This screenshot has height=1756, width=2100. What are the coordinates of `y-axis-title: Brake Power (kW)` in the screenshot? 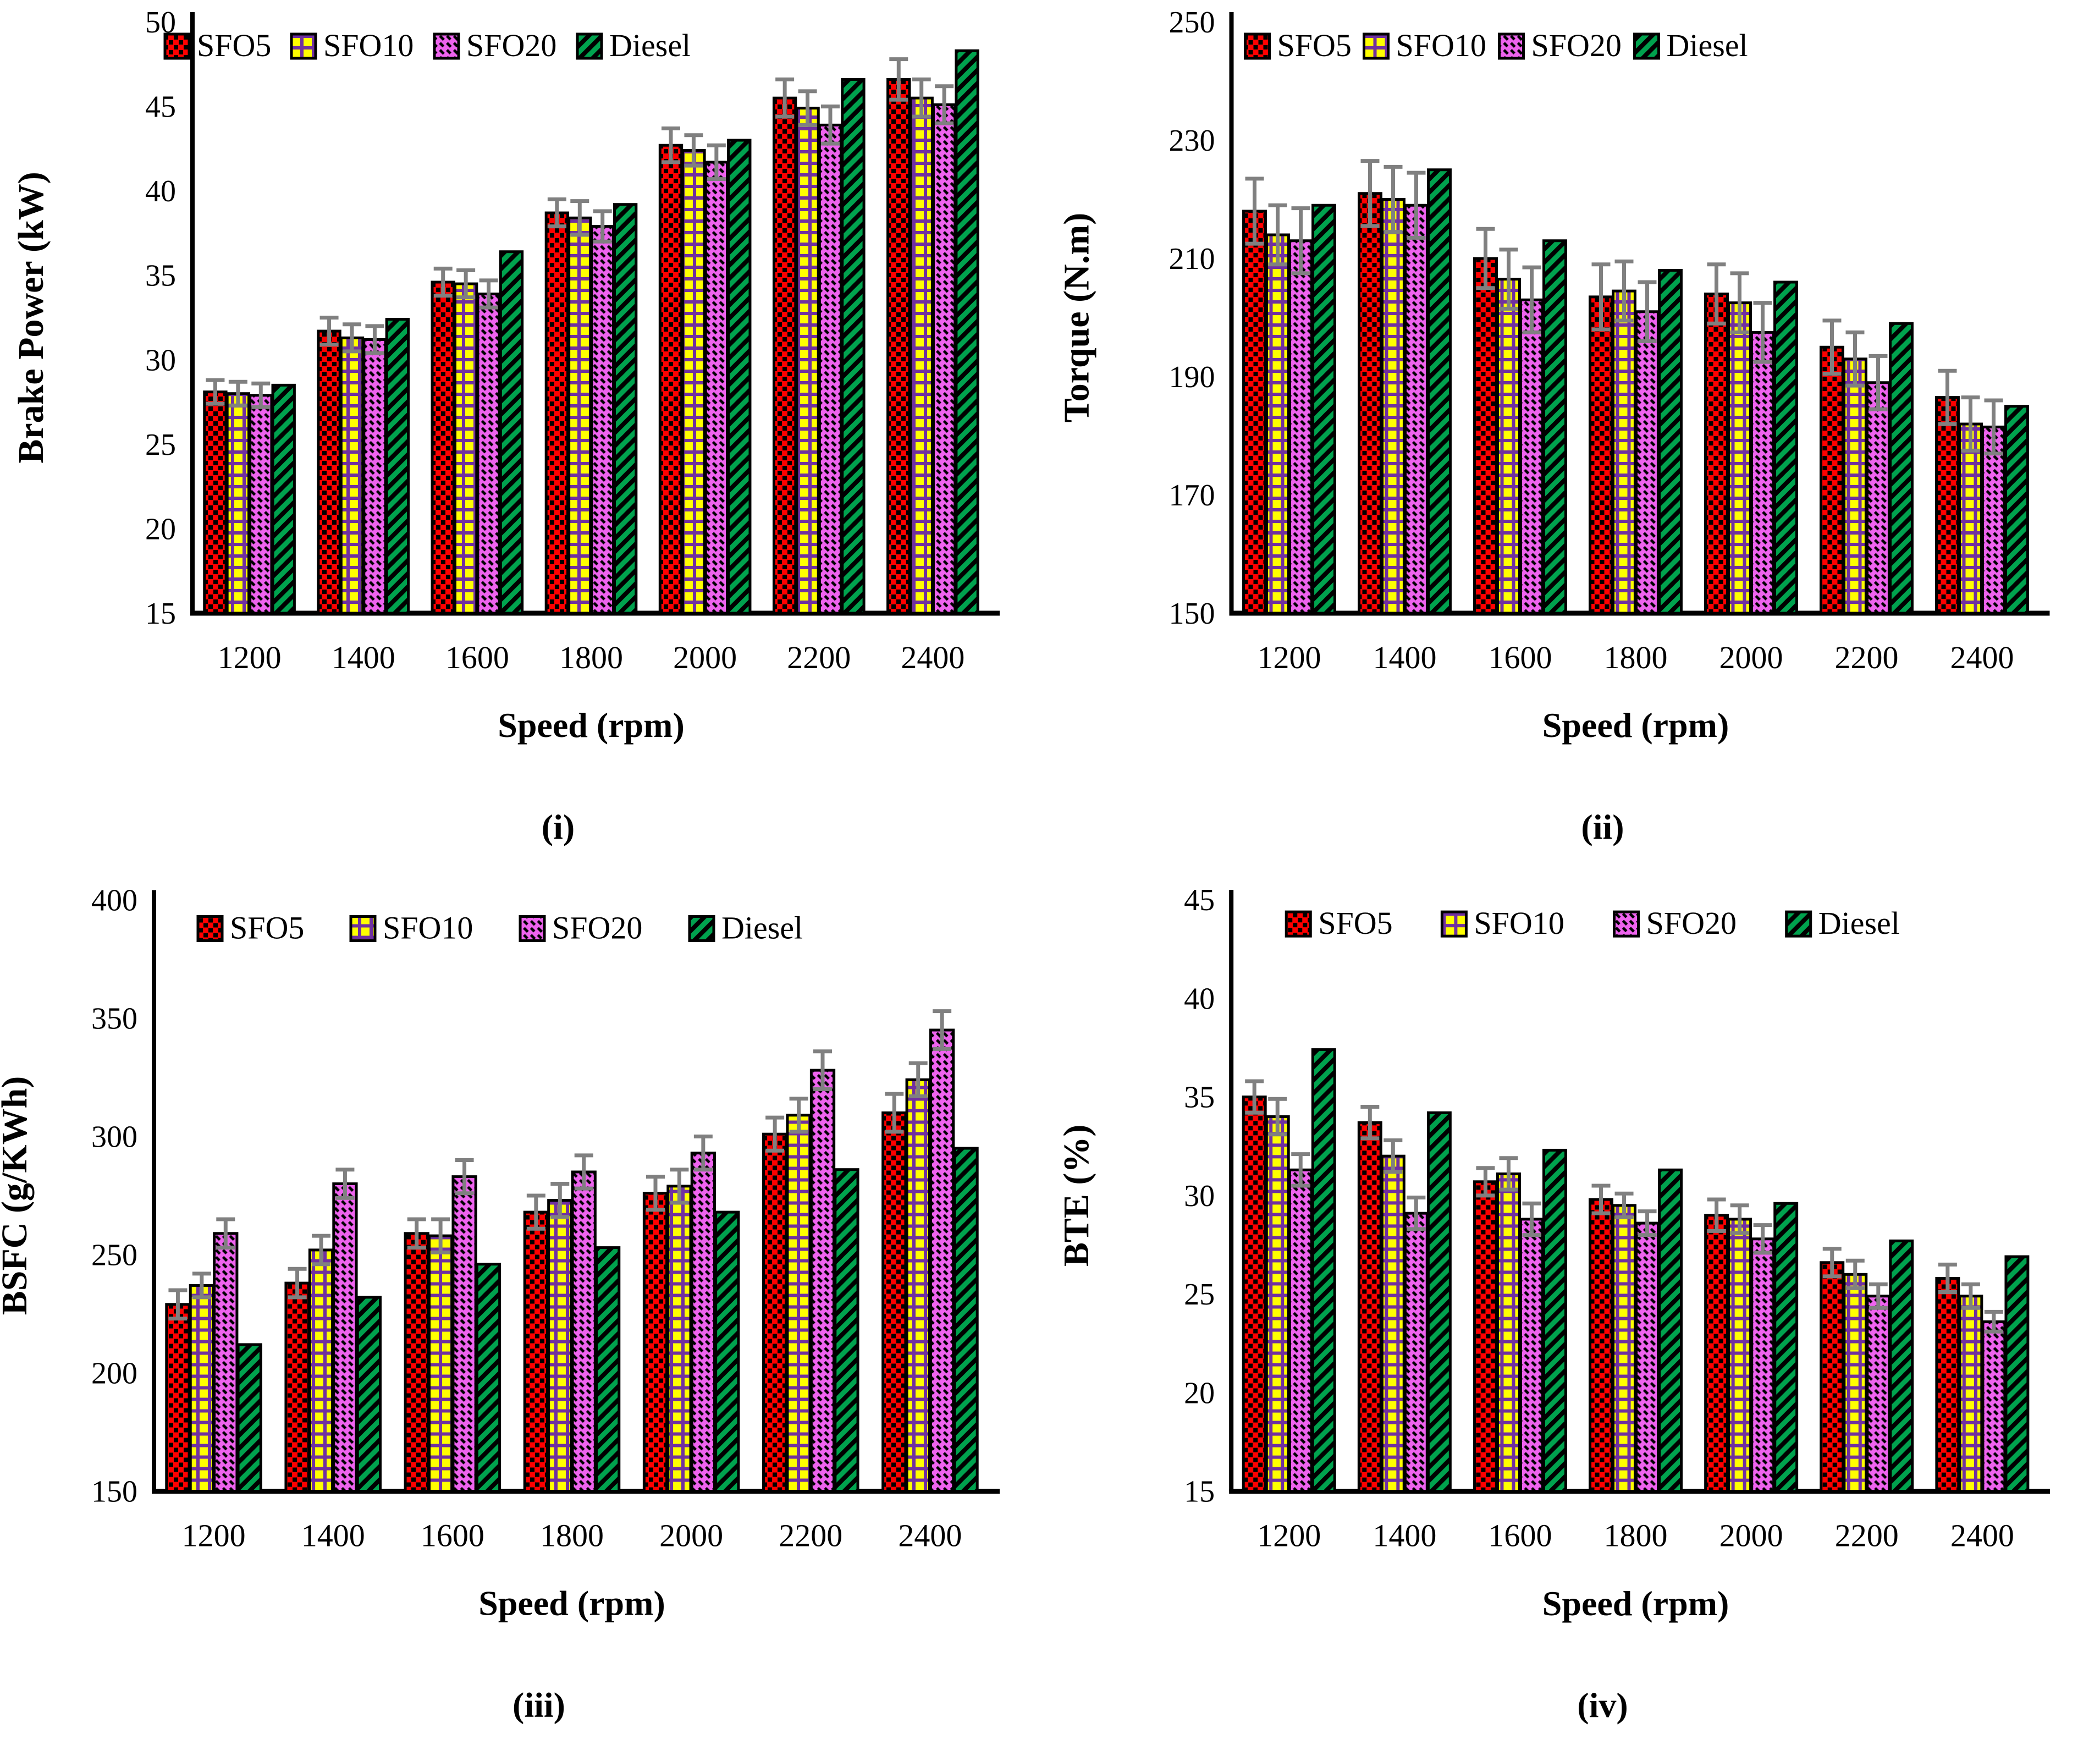 It's located at (31, 317).